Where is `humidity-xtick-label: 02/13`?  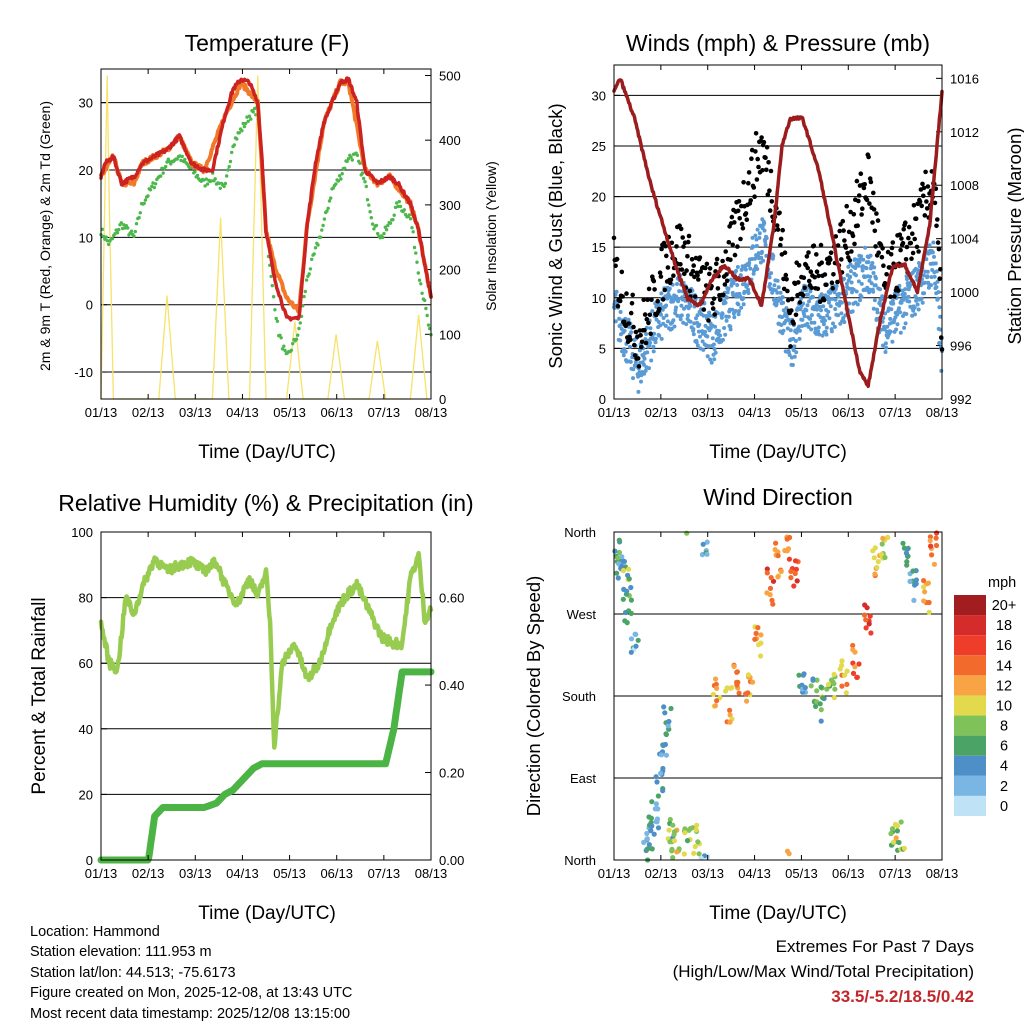 humidity-xtick-label: 02/13 is located at coordinates (148, 873).